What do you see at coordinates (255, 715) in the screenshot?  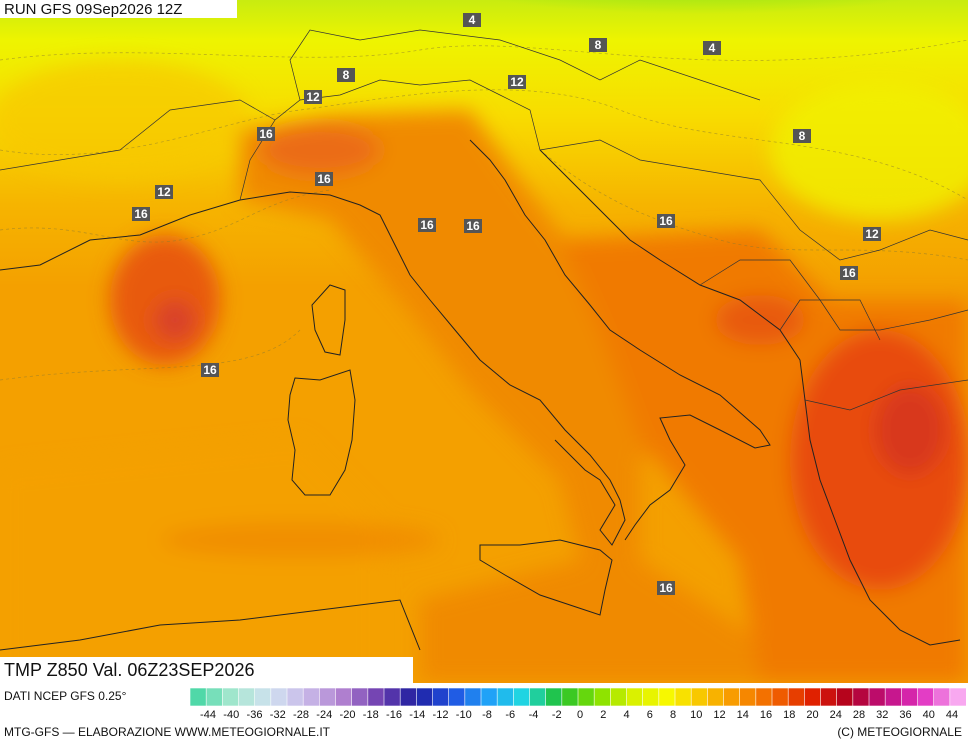 I see `colorbar-tick-label: -36` at bounding box center [255, 715].